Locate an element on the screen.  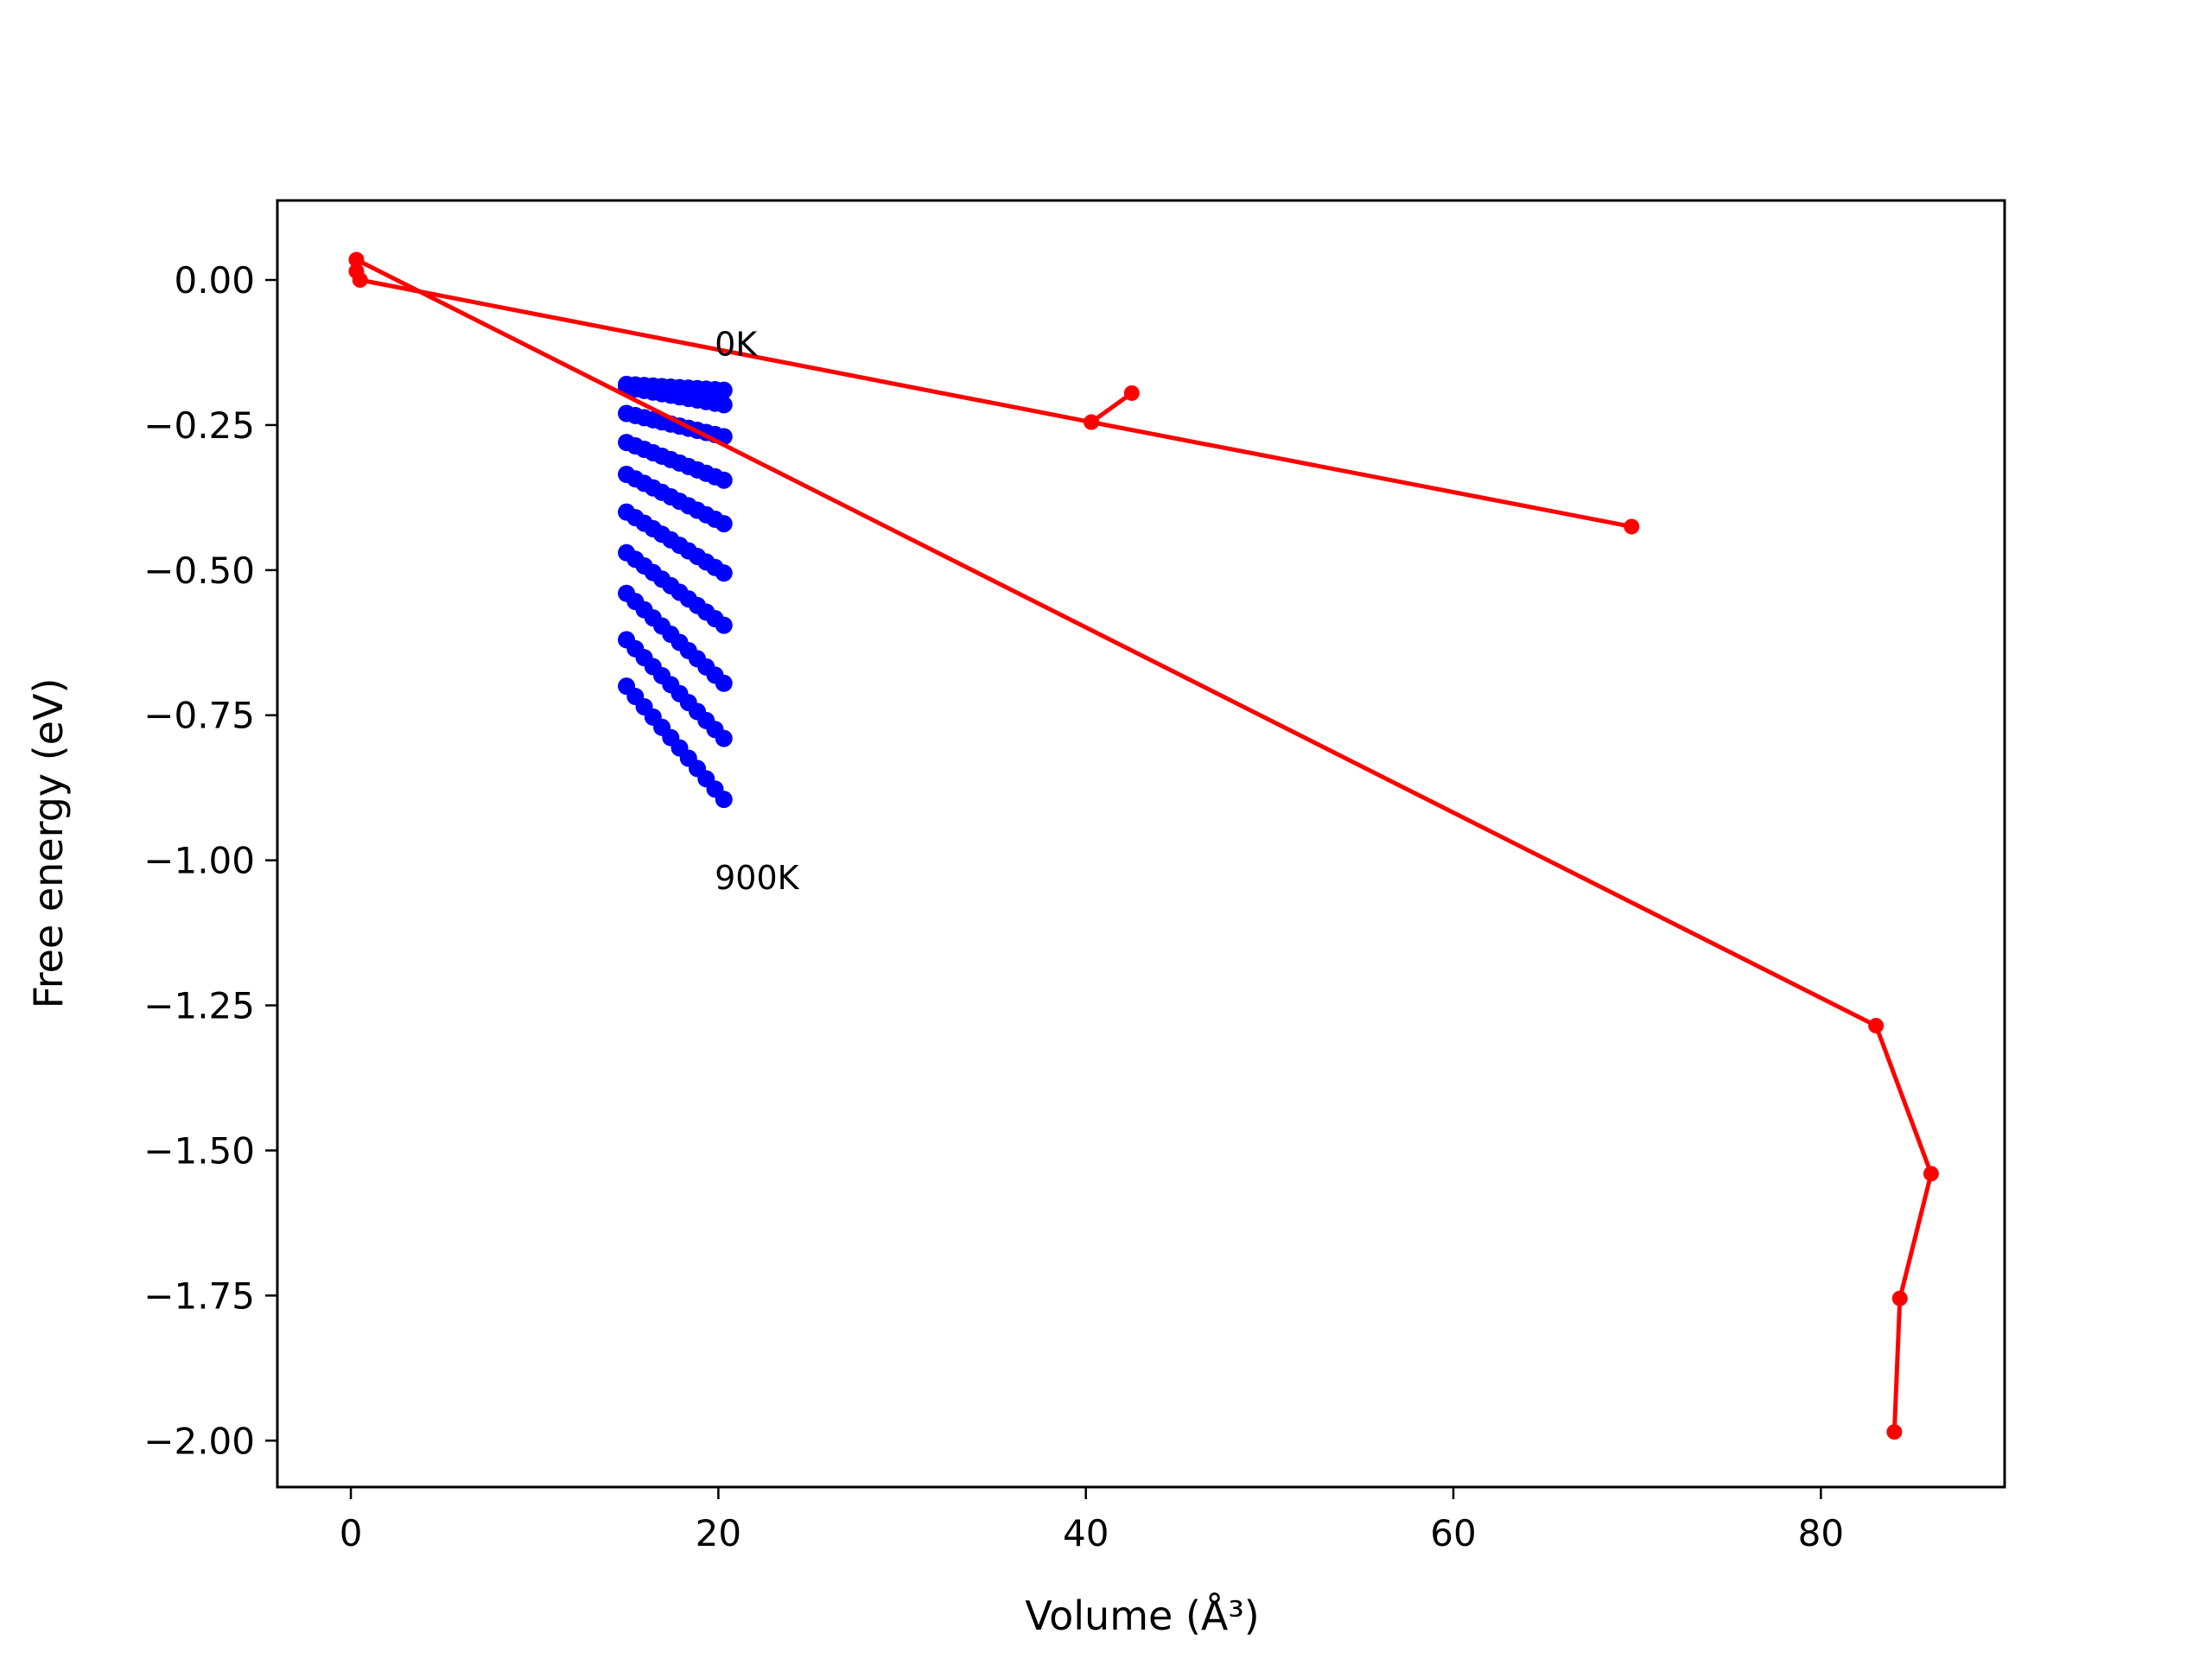
y-tick-label: −1.50 is located at coordinates (199, 1150).